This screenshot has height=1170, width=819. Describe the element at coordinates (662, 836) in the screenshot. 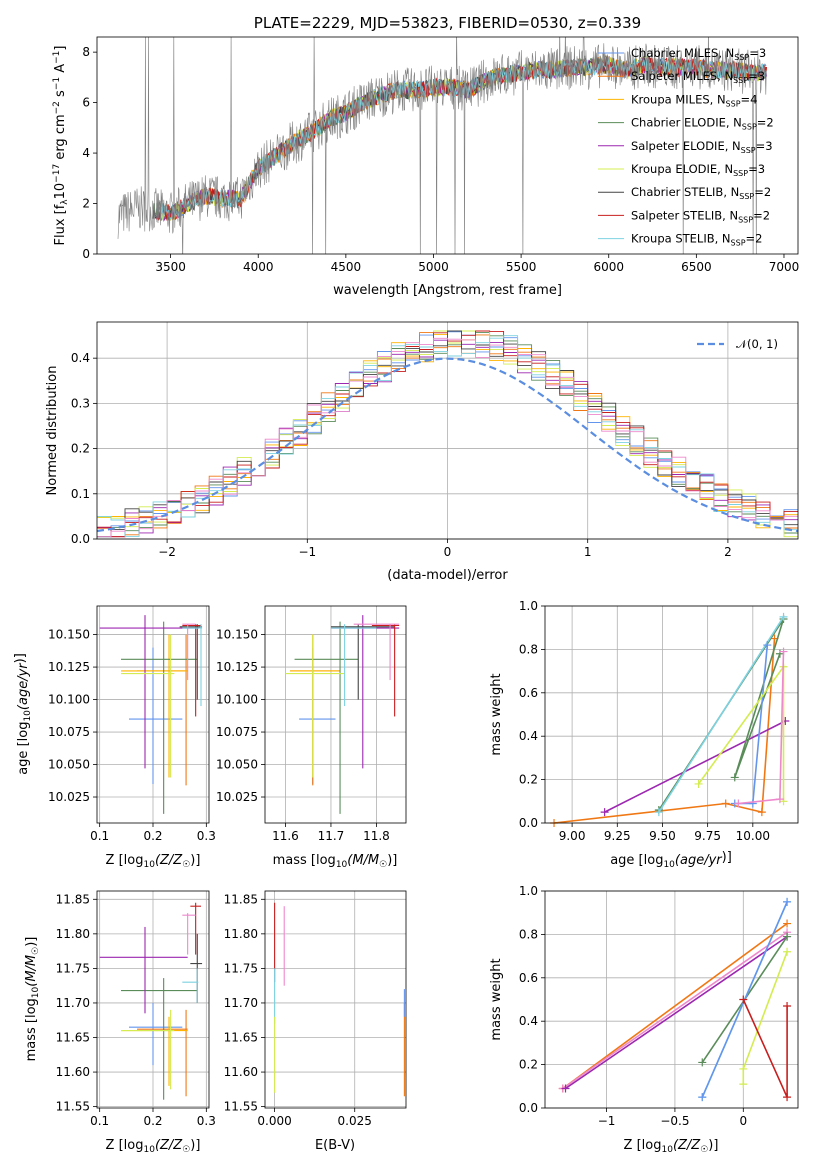

I see `x-tick-label: 9.50` at that location.